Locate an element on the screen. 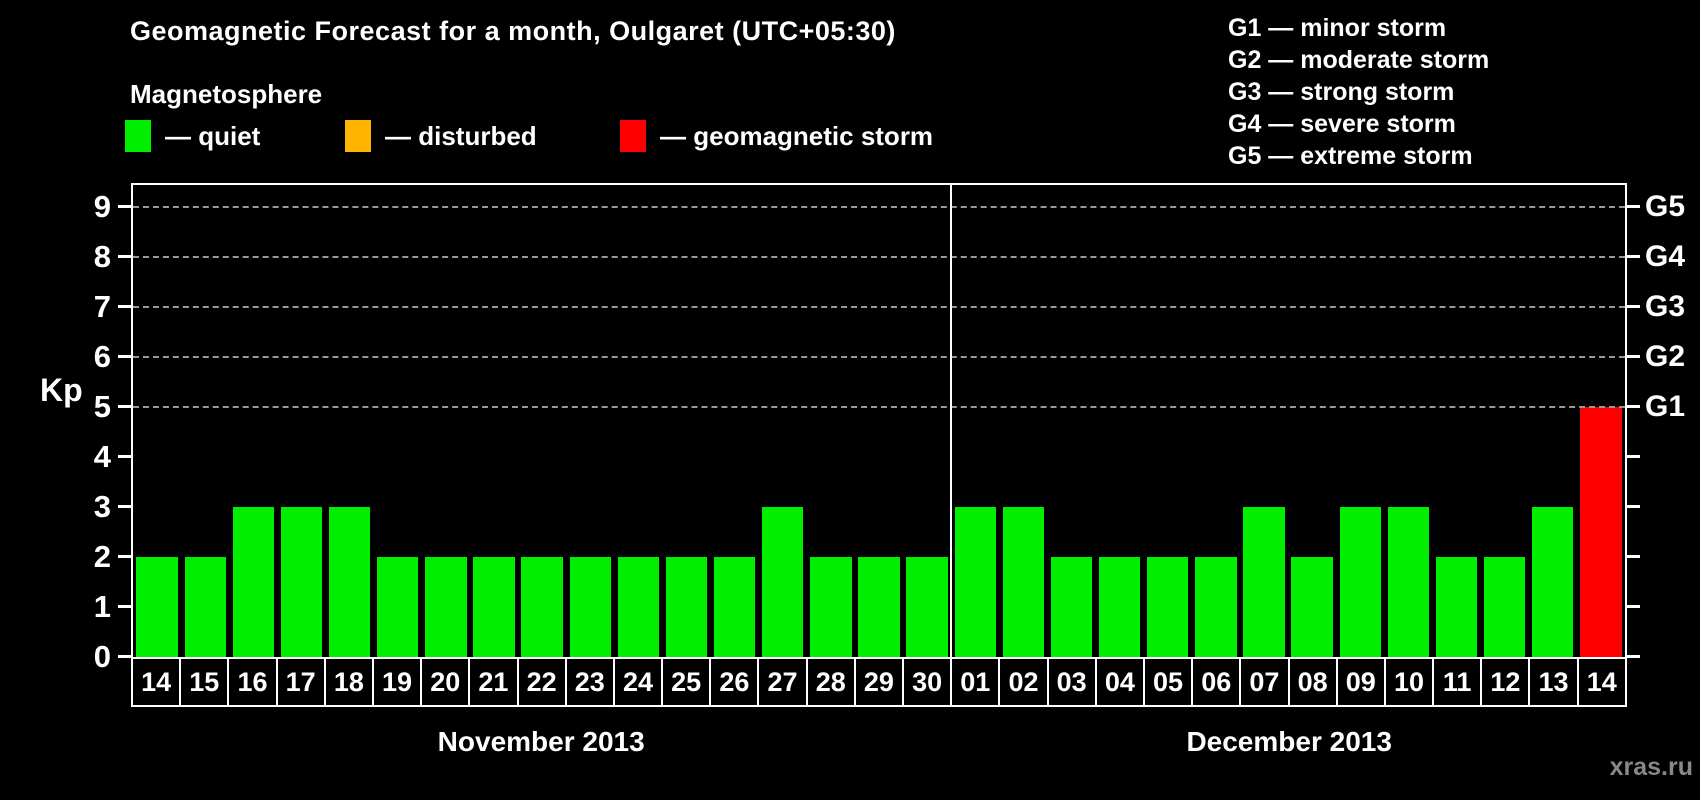  date-cell: 09 is located at coordinates (1362, 682).